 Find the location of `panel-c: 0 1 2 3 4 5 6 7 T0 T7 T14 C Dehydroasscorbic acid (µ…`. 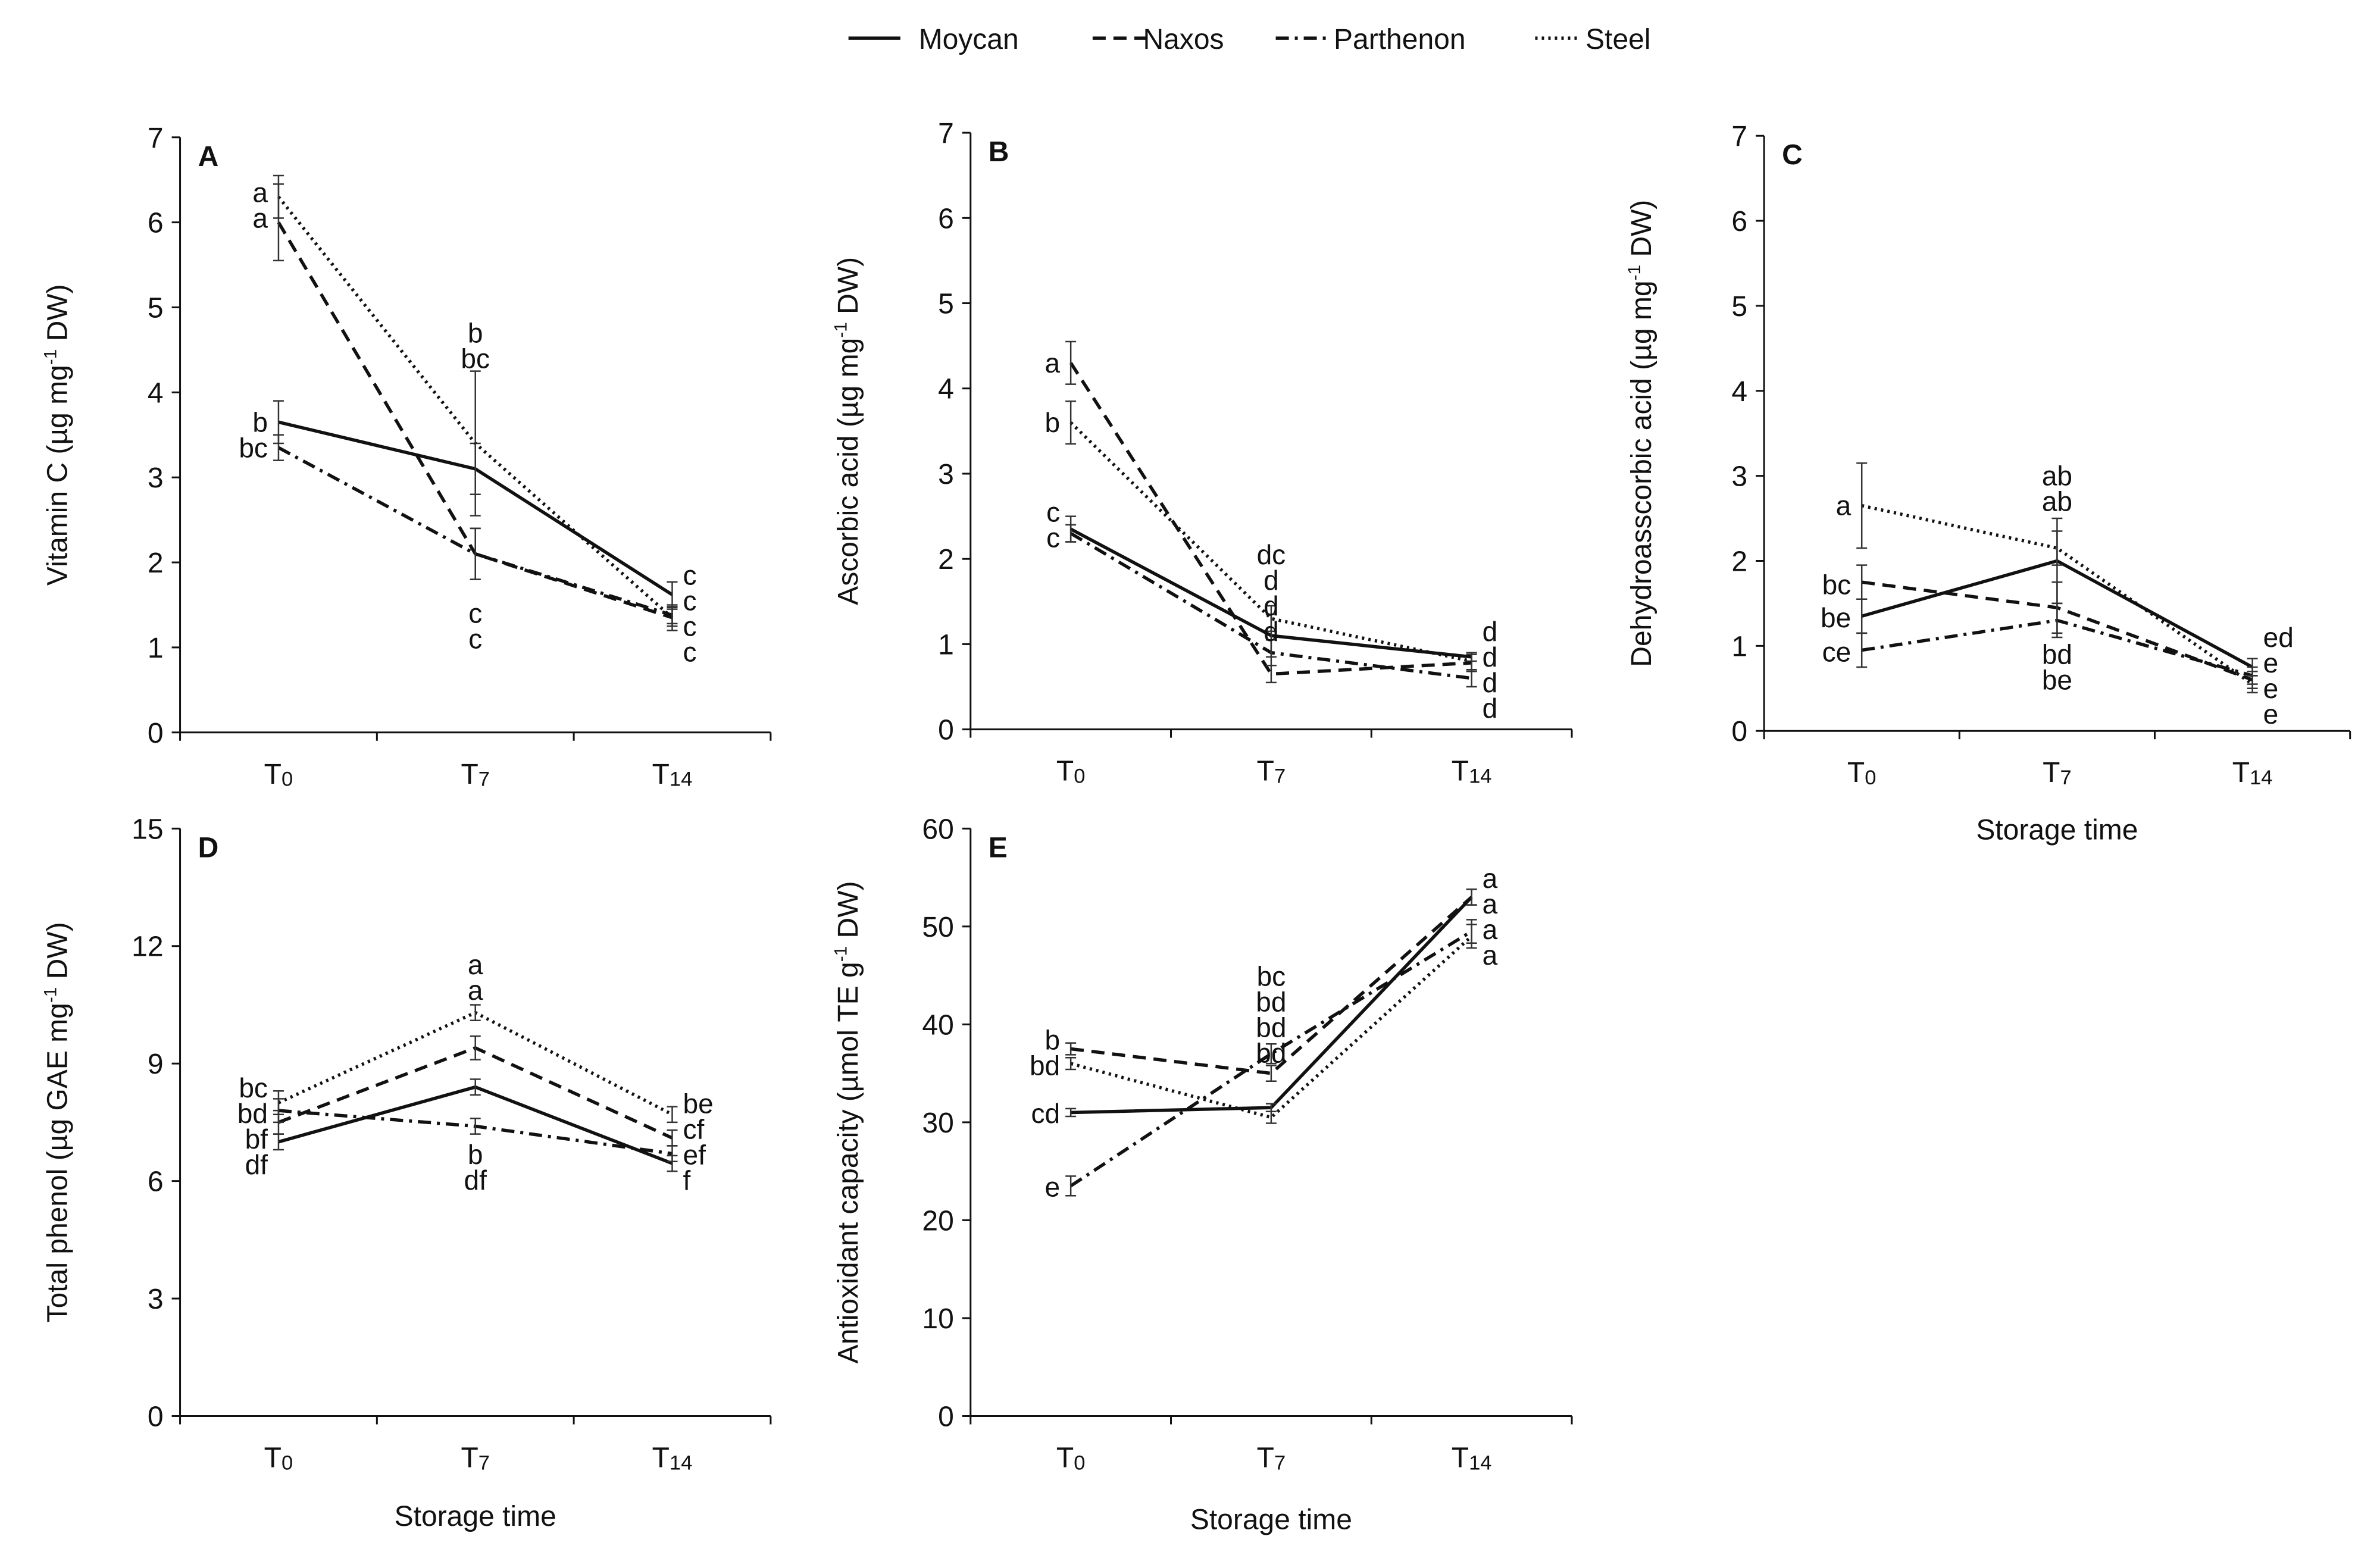

panel-c: 0 1 2 3 4 5 6 7 T0 T7 T14 C Dehydroasscorbic acid (µ… is located at coordinates (1988, 483).